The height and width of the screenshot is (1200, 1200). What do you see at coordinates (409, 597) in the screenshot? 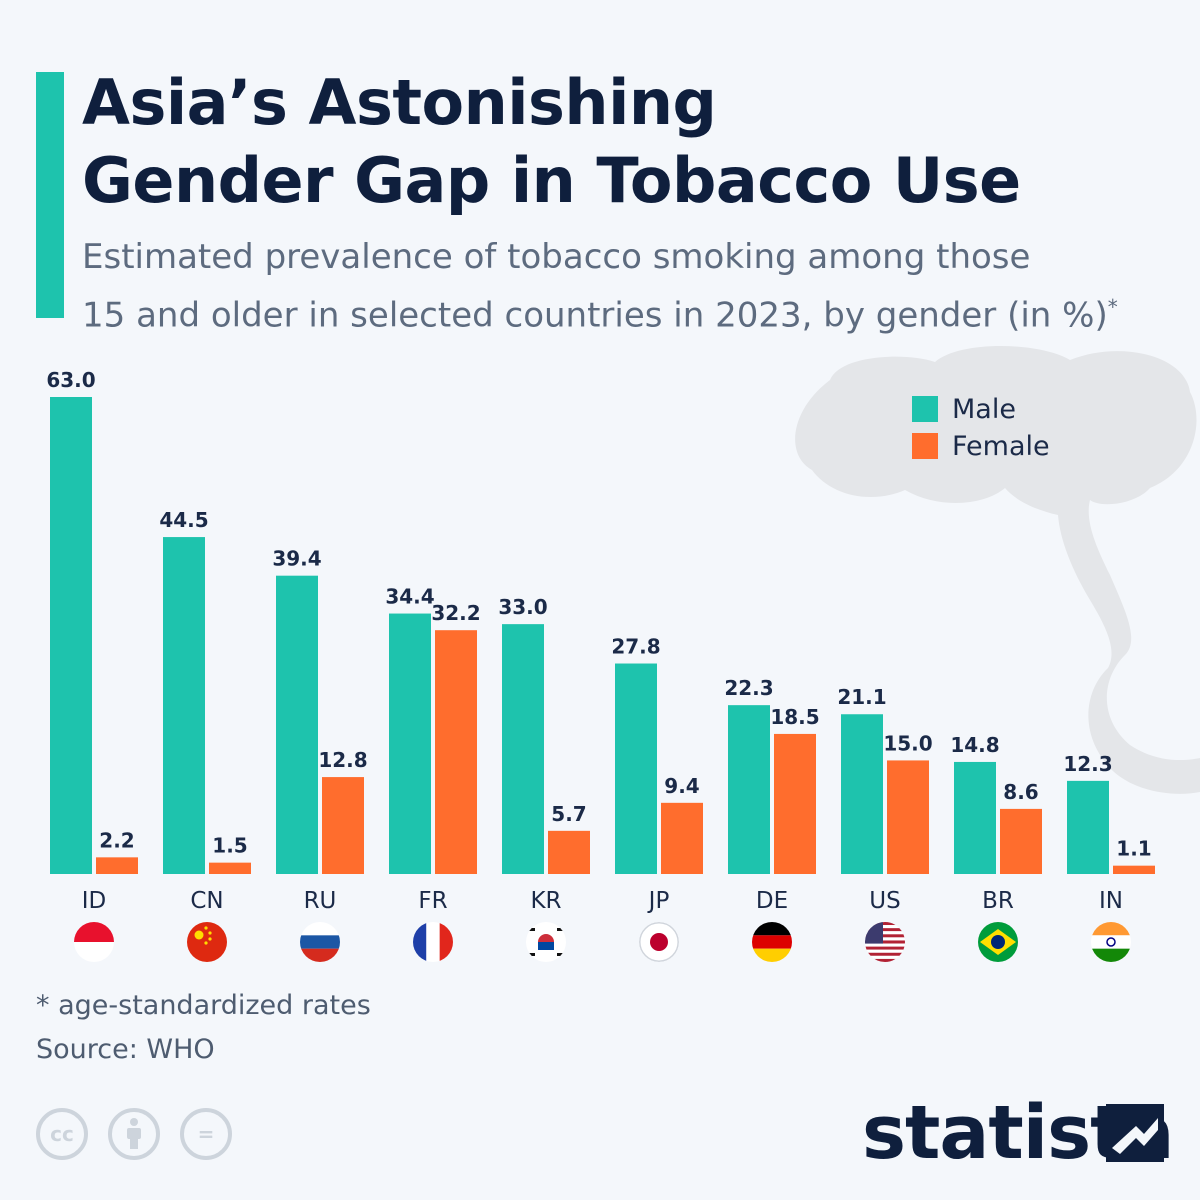
I see `value-label-fr-male: 34.4` at bounding box center [409, 597].